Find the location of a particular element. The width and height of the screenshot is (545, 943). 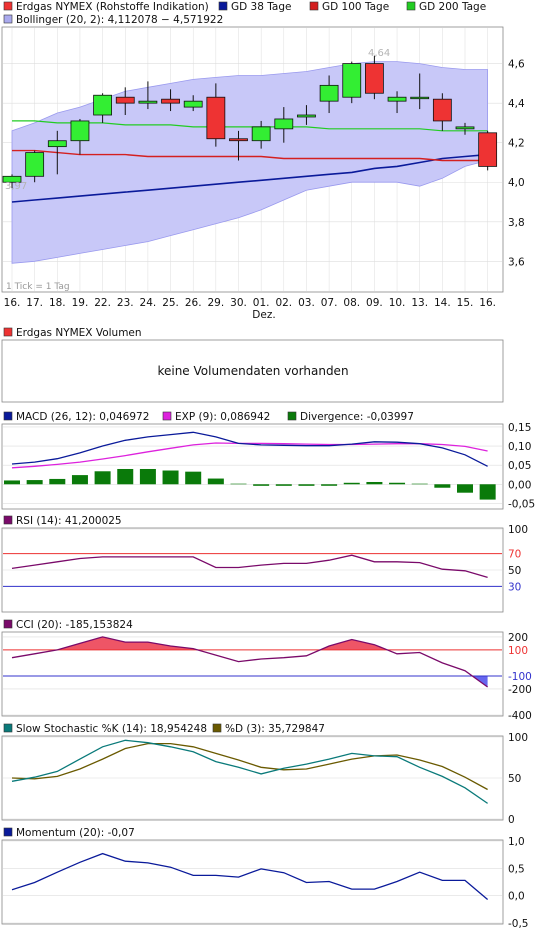

legend-swatch-stoch-d is located at coordinates (217, 728).